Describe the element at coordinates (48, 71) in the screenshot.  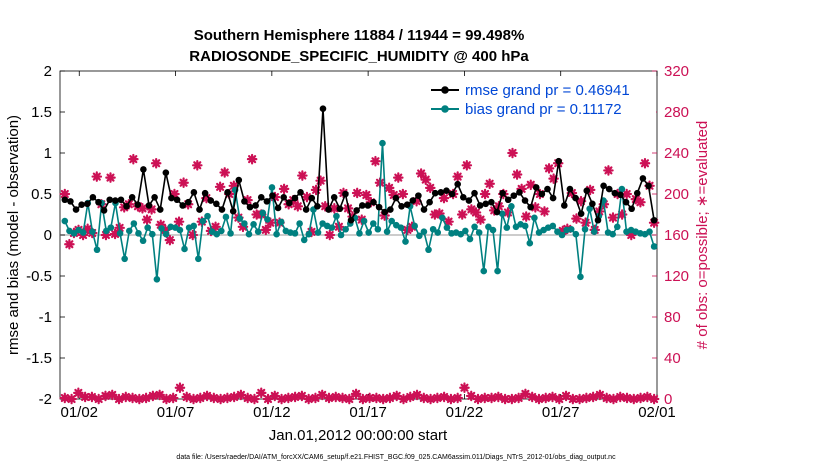
I see `y-tick-label-left: 2` at that location.